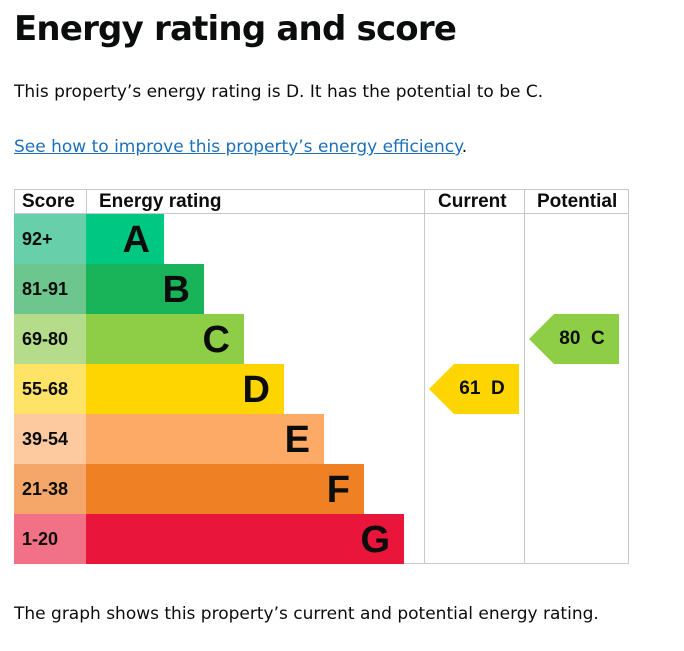  I want to click on rating-band-letter: D, so click(256, 390).